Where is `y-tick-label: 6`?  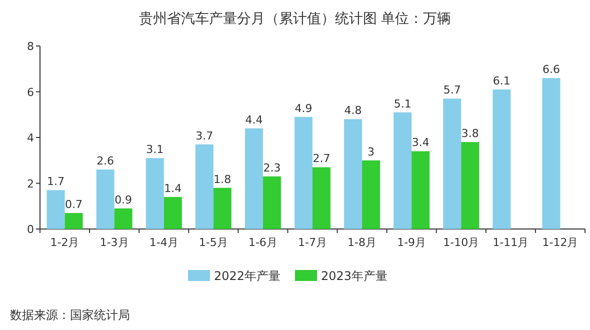 y-tick-label: 6 is located at coordinates (30, 92).